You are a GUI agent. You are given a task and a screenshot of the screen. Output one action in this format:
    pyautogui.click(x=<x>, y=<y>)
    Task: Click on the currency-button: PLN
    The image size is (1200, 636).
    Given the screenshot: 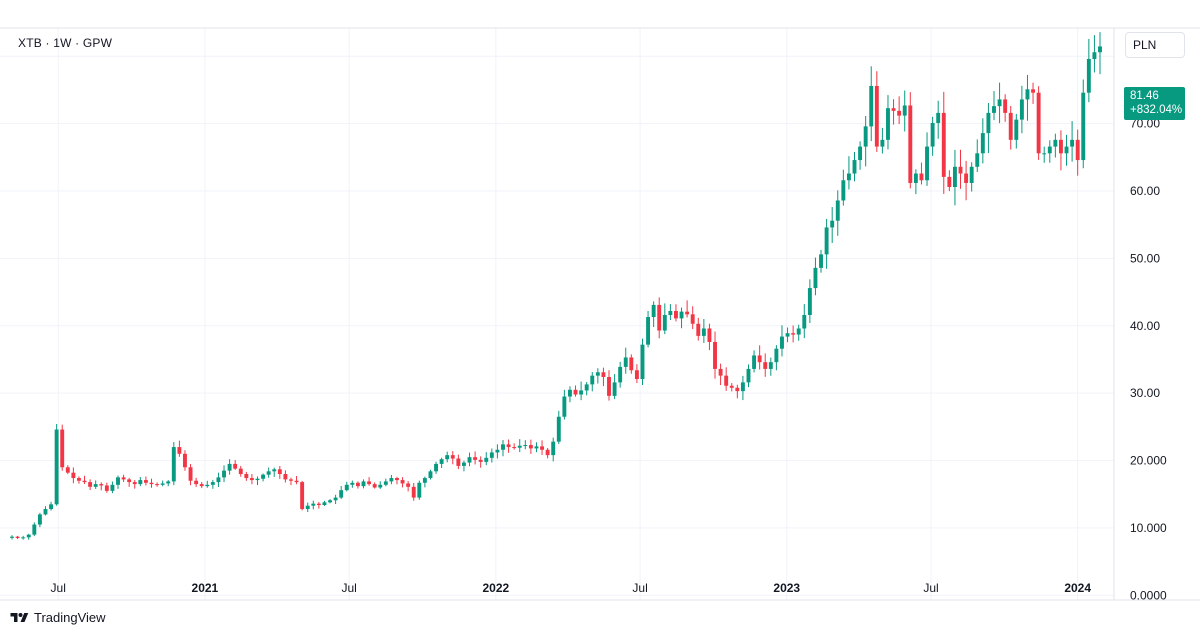 What is the action you would take?
    pyautogui.click(x=1155, y=45)
    